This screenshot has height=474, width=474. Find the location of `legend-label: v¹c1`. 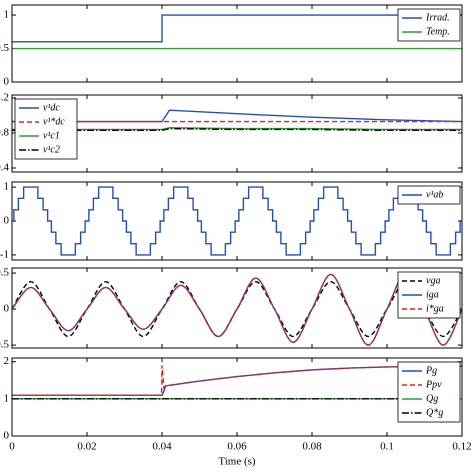

legend-label: v¹c1 is located at coordinates (51, 135).